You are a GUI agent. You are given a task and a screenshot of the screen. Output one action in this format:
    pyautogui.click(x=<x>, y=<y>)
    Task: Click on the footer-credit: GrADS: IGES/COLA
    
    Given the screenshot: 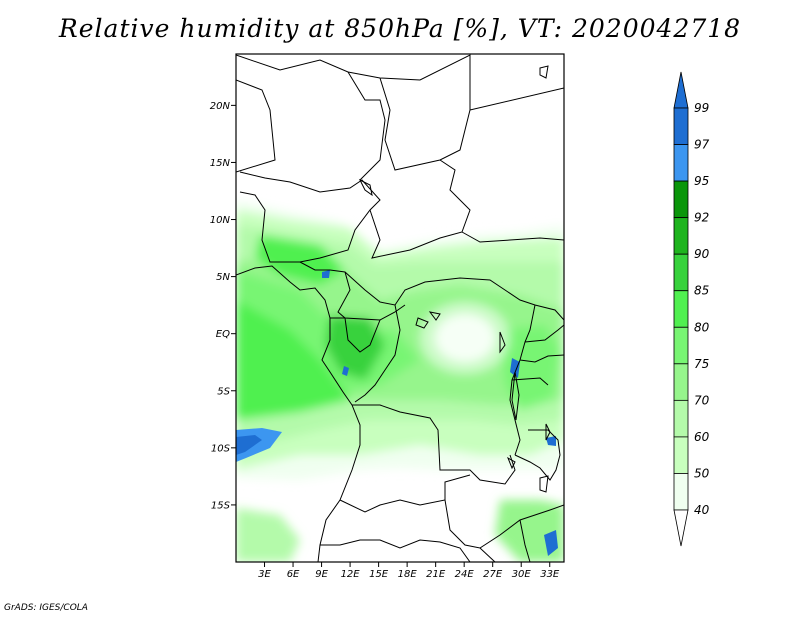 What is the action you would take?
    pyautogui.click(x=46, y=608)
    